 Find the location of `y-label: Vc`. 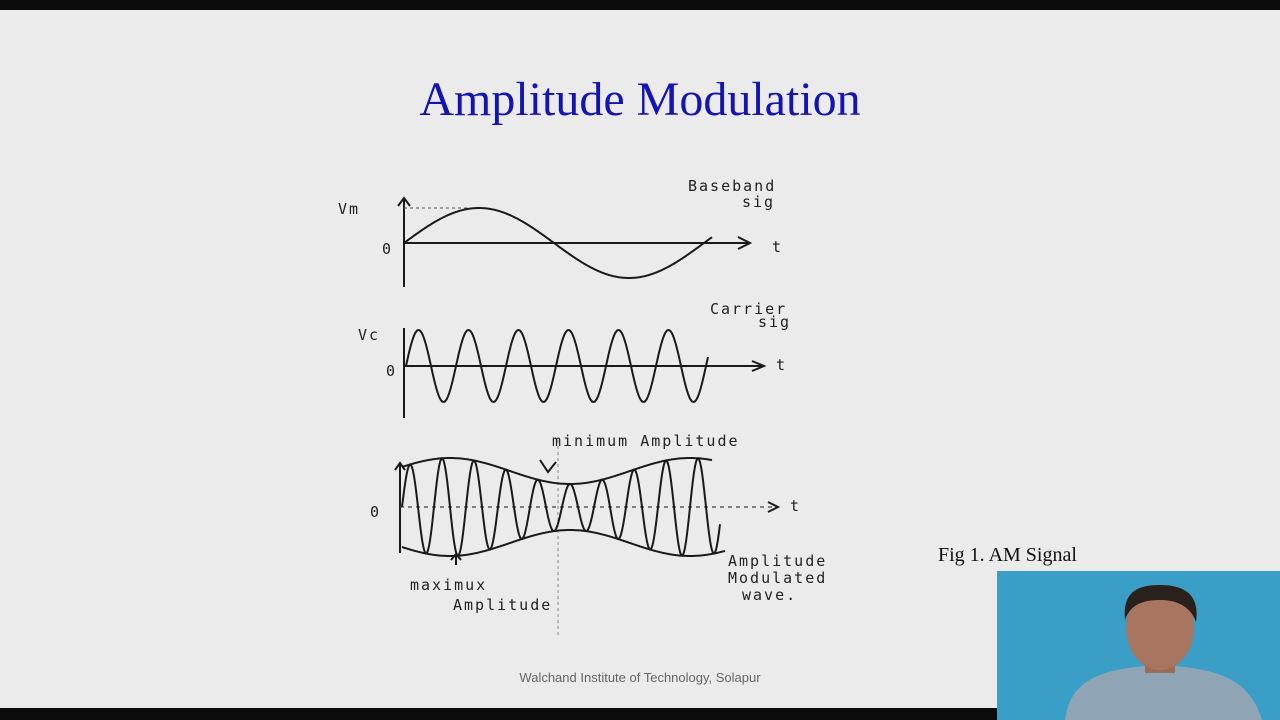

y-label: Vc is located at coordinates (369, 335).